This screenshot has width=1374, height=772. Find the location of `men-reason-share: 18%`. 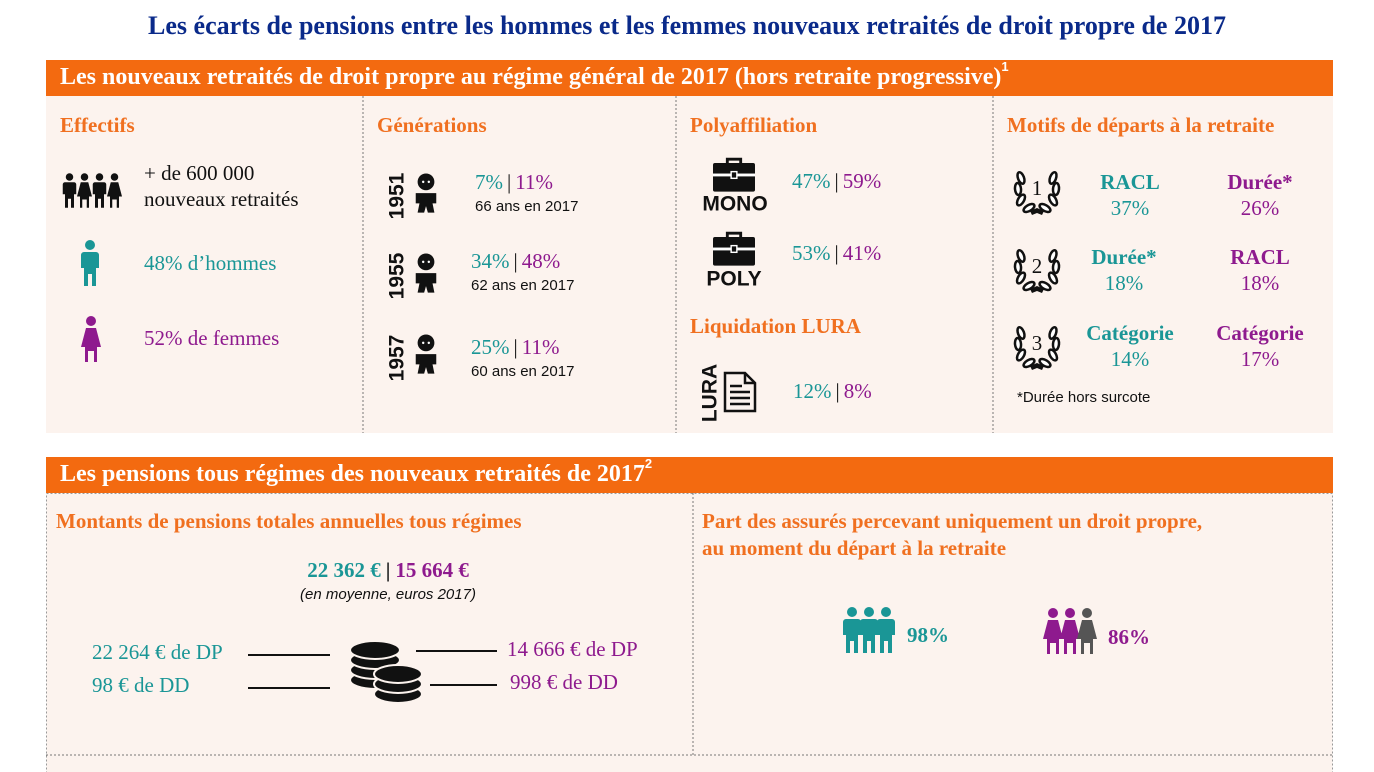

men-reason-share: 18% is located at coordinates (1124, 283).